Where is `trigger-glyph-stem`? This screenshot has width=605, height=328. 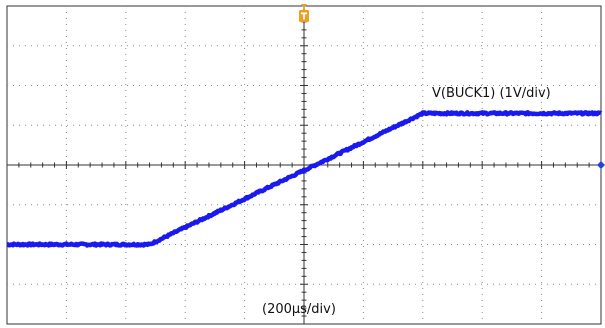 trigger-glyph-stem is located at coordinates (304, 16).